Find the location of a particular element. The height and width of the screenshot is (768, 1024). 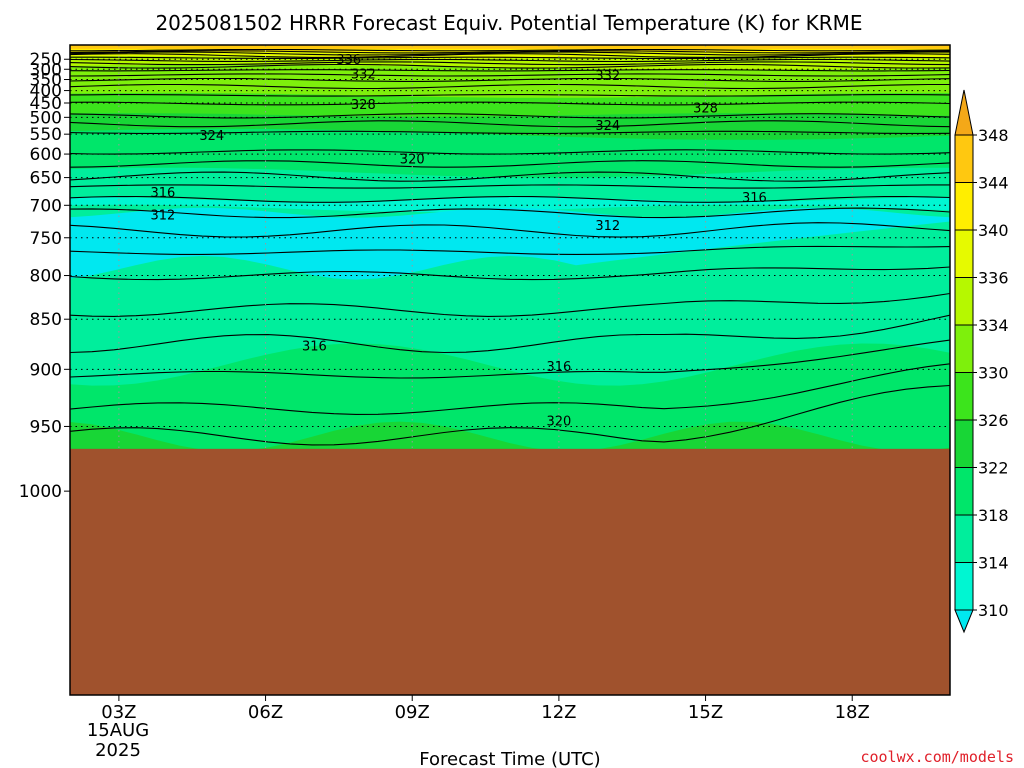

x-axis-title: Forecast Time (UTC) is located at coordinates (509, 758).